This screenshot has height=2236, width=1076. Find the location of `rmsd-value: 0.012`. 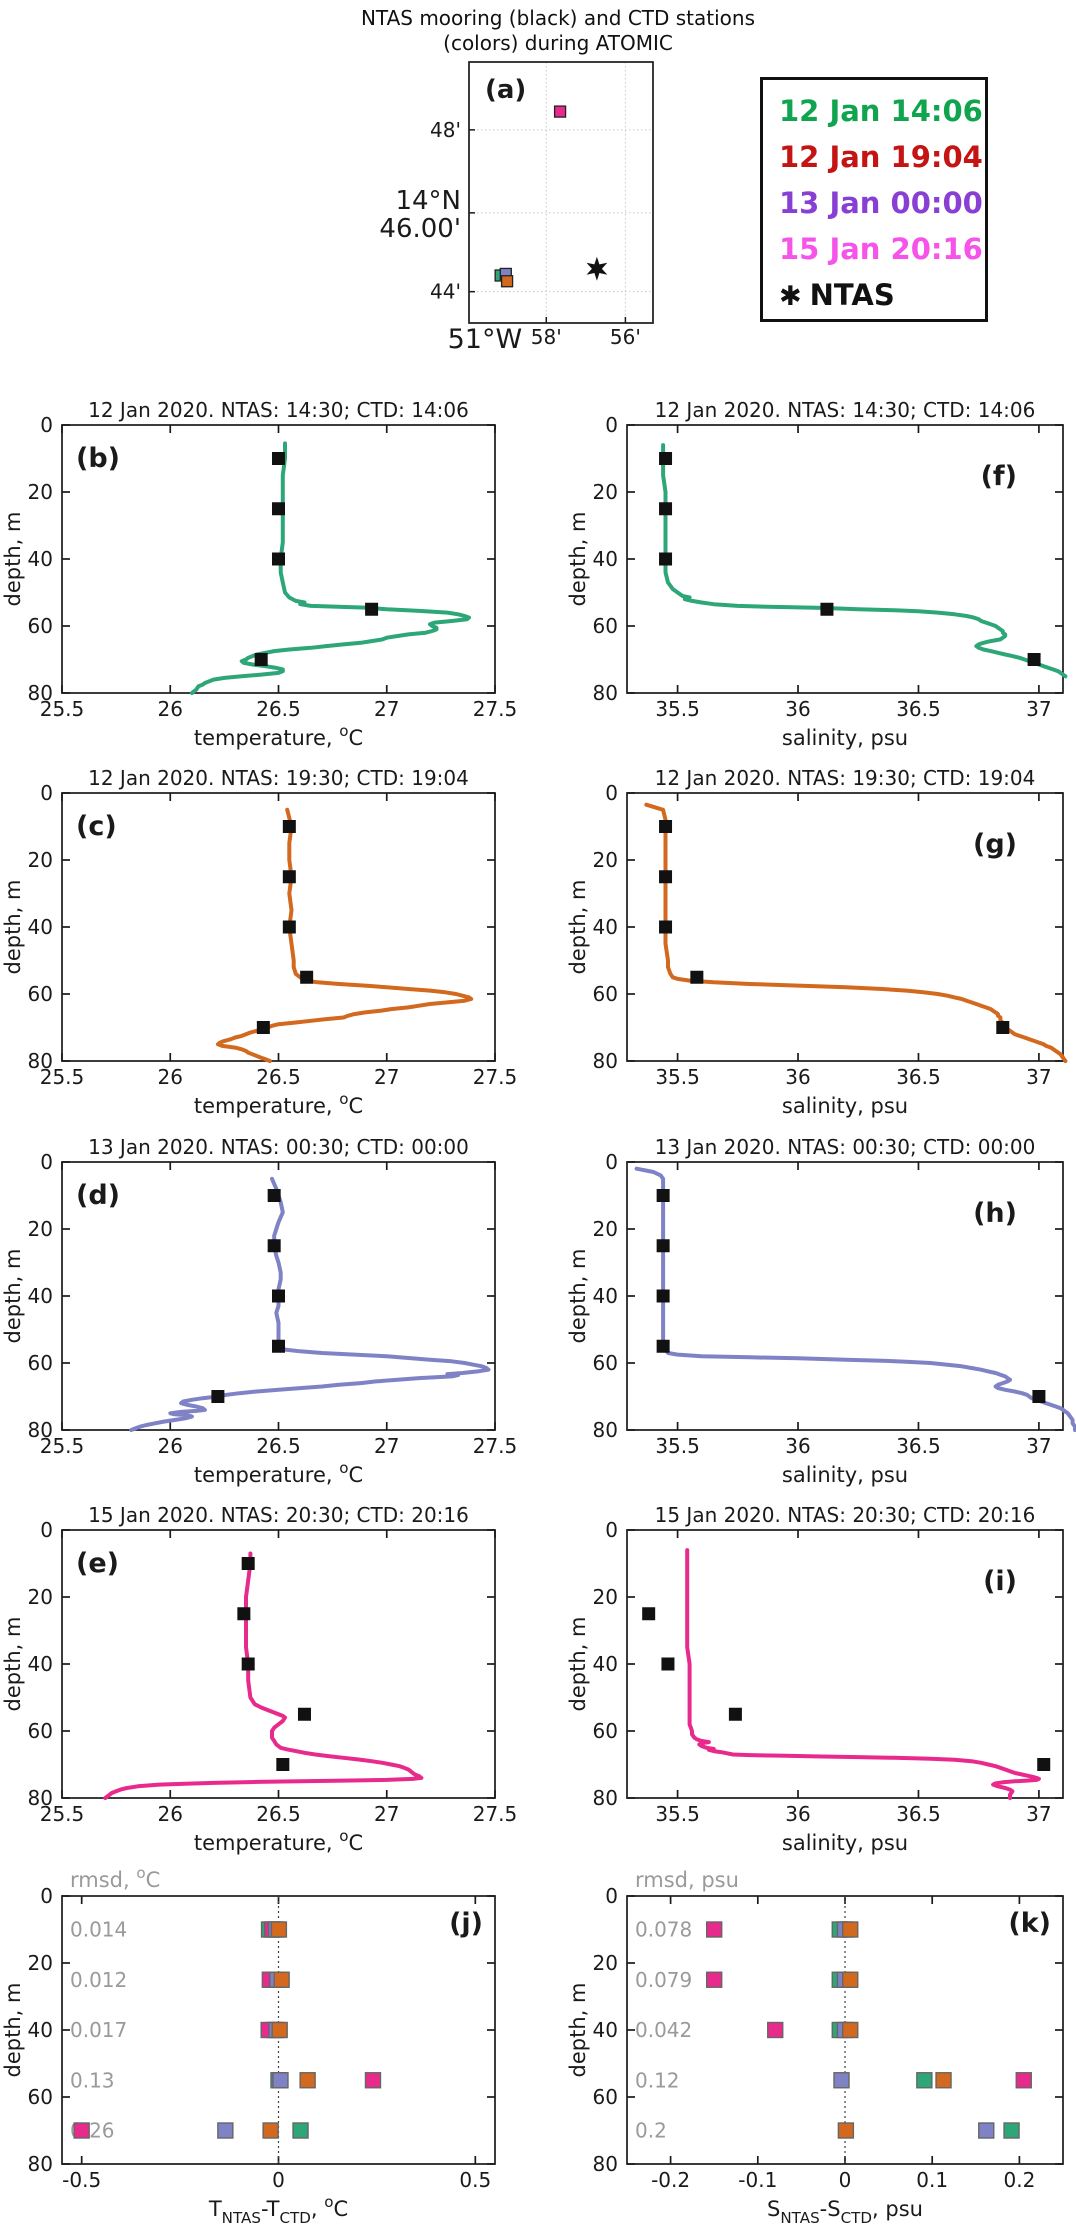

rmsd-value: 0.012 is located at coordinates (98, 1980).